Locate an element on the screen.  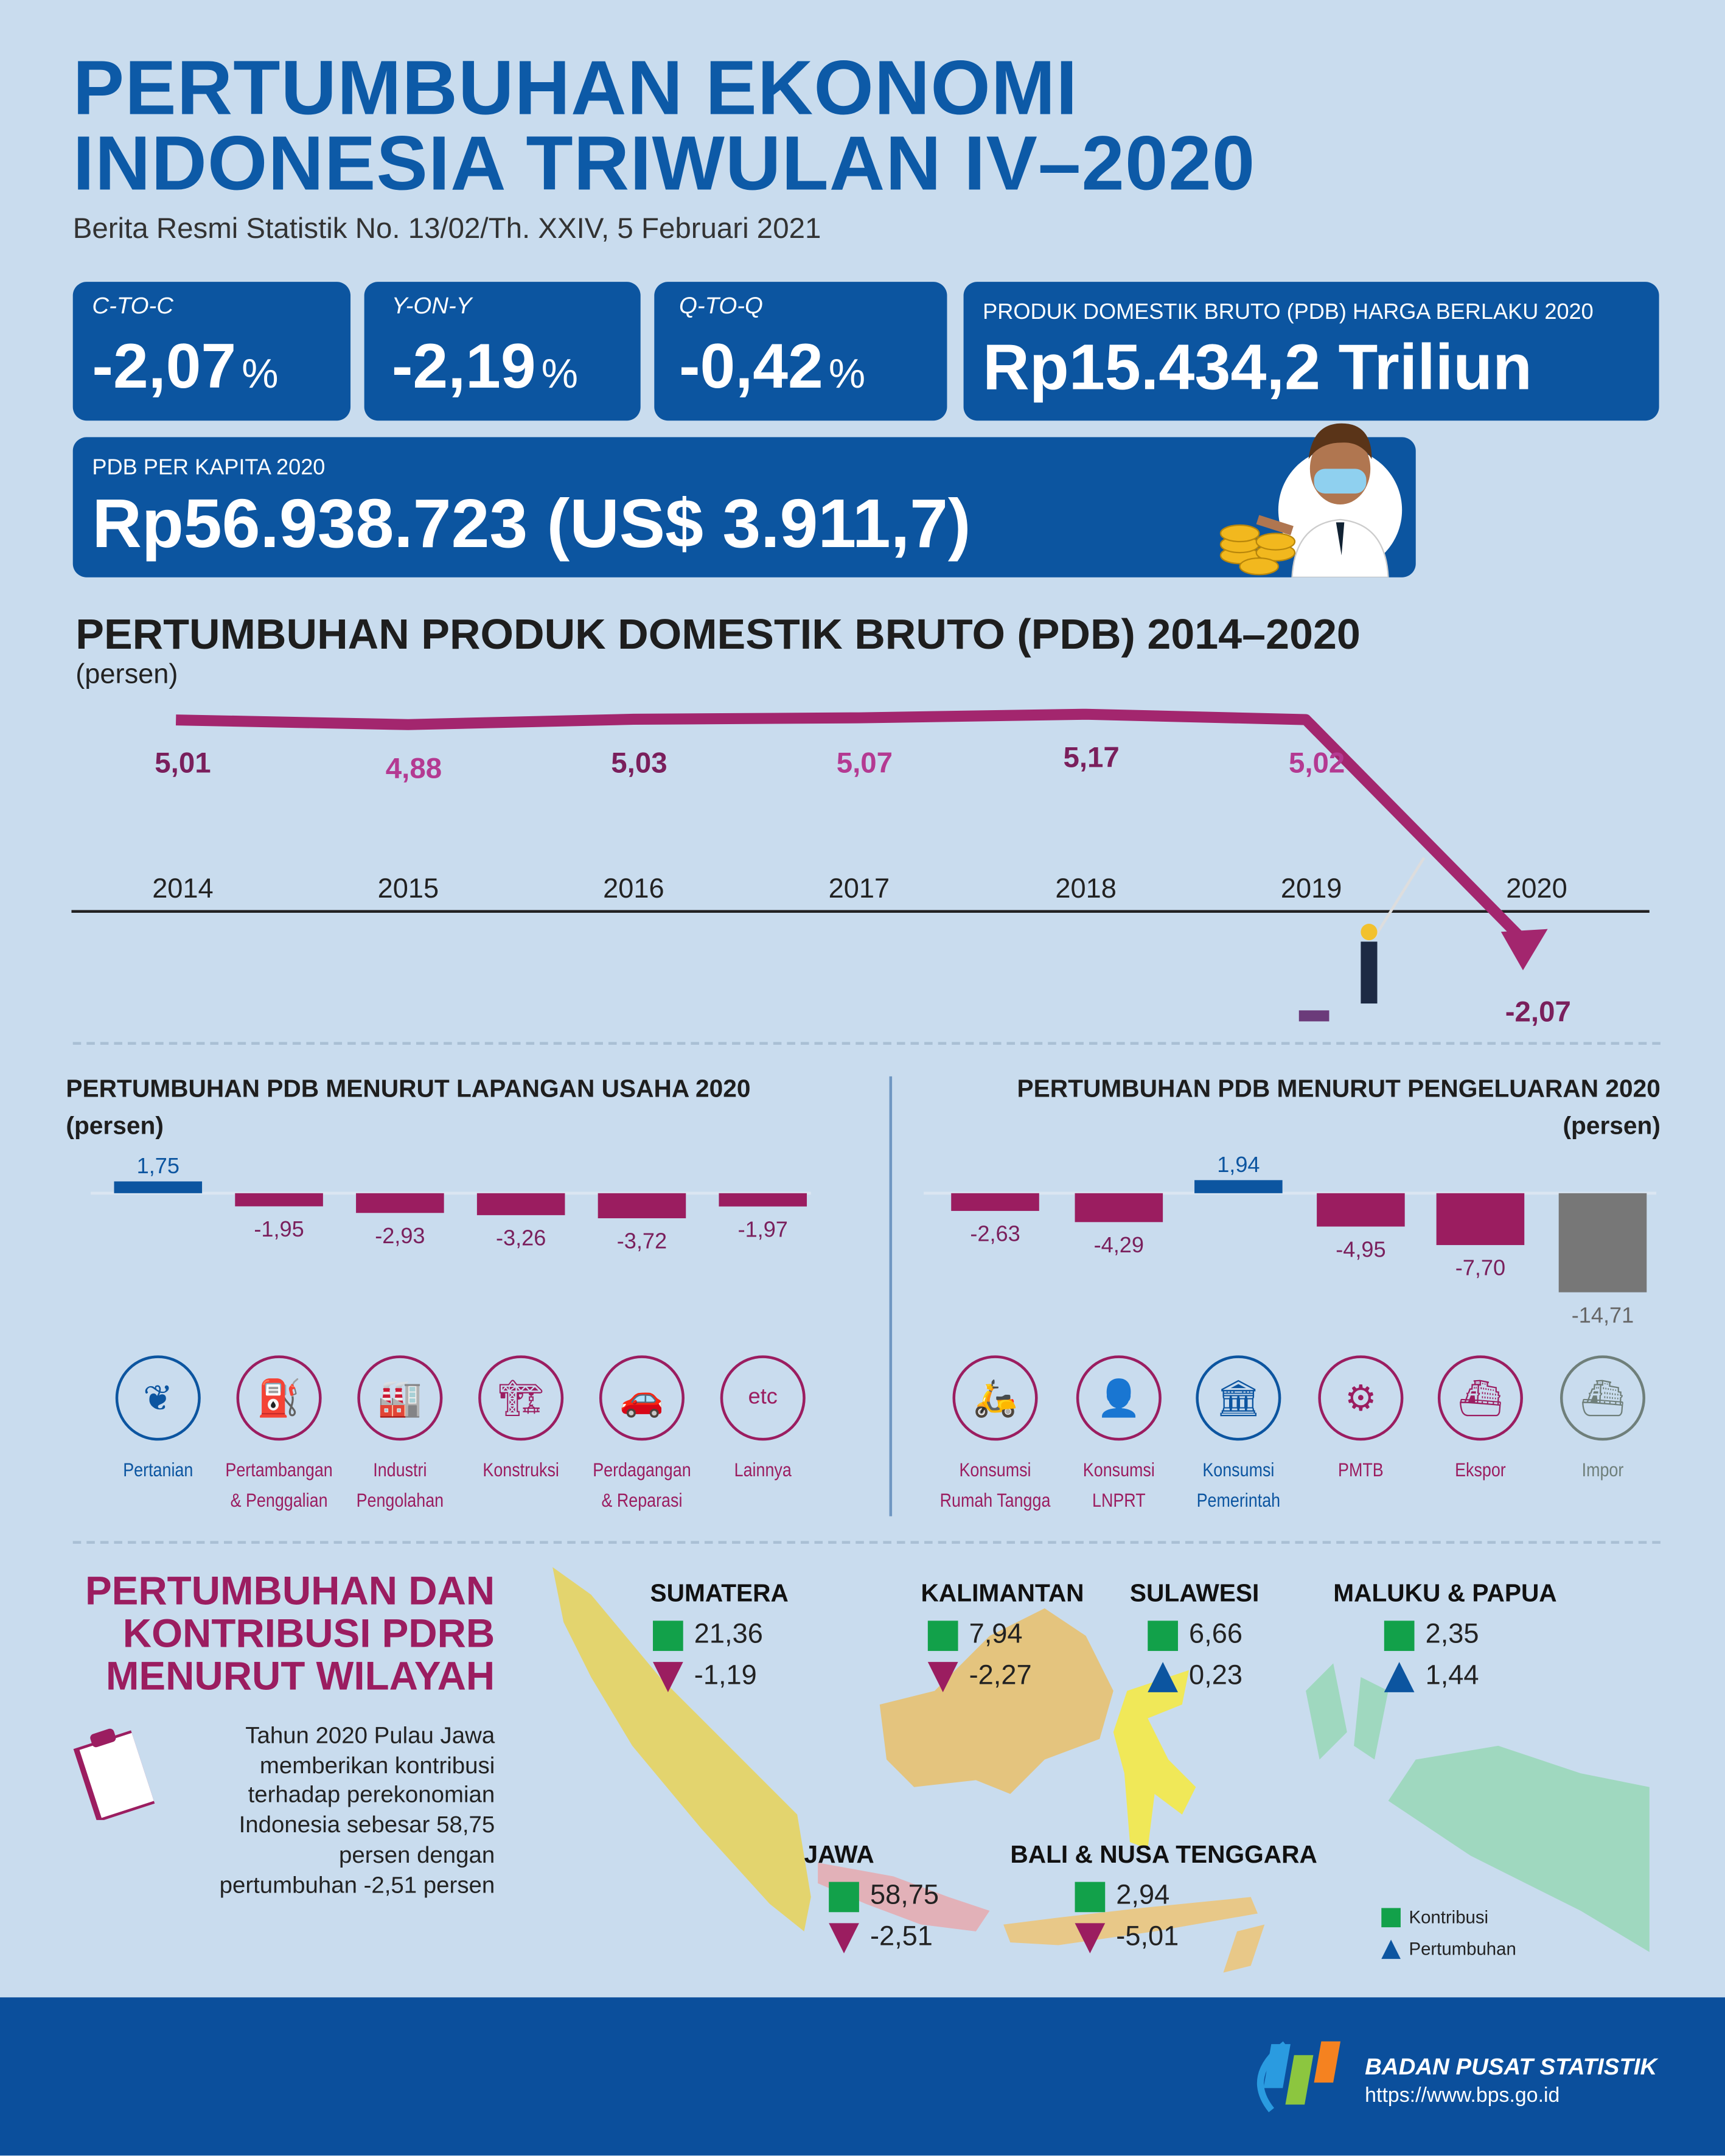
bar-value-label: -3,26 is located at coordinates (521, 1238).